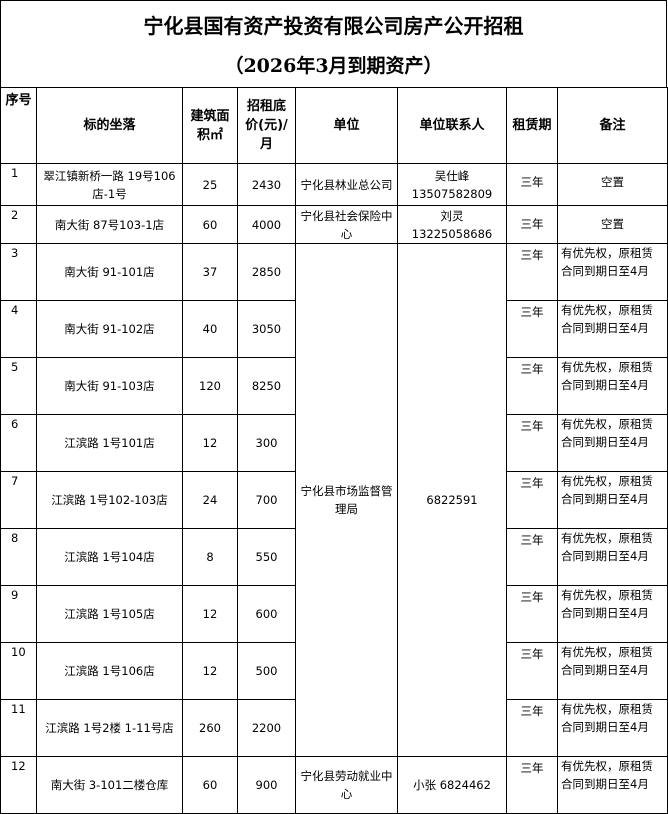 This screenshot has height=814, width=668. What do you see at coordinates (266, 728) in the screenshot?
I see `cell-price: 2200` at bounding box center [266, 728].